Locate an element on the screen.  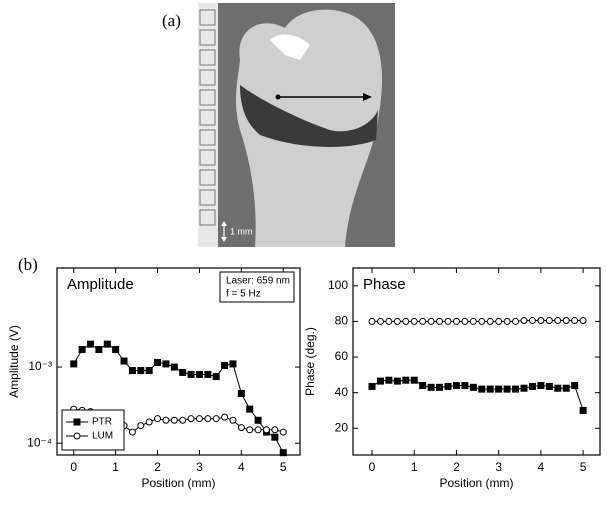
annotation: f = 5 Hz is located at coordinates (243, 294).